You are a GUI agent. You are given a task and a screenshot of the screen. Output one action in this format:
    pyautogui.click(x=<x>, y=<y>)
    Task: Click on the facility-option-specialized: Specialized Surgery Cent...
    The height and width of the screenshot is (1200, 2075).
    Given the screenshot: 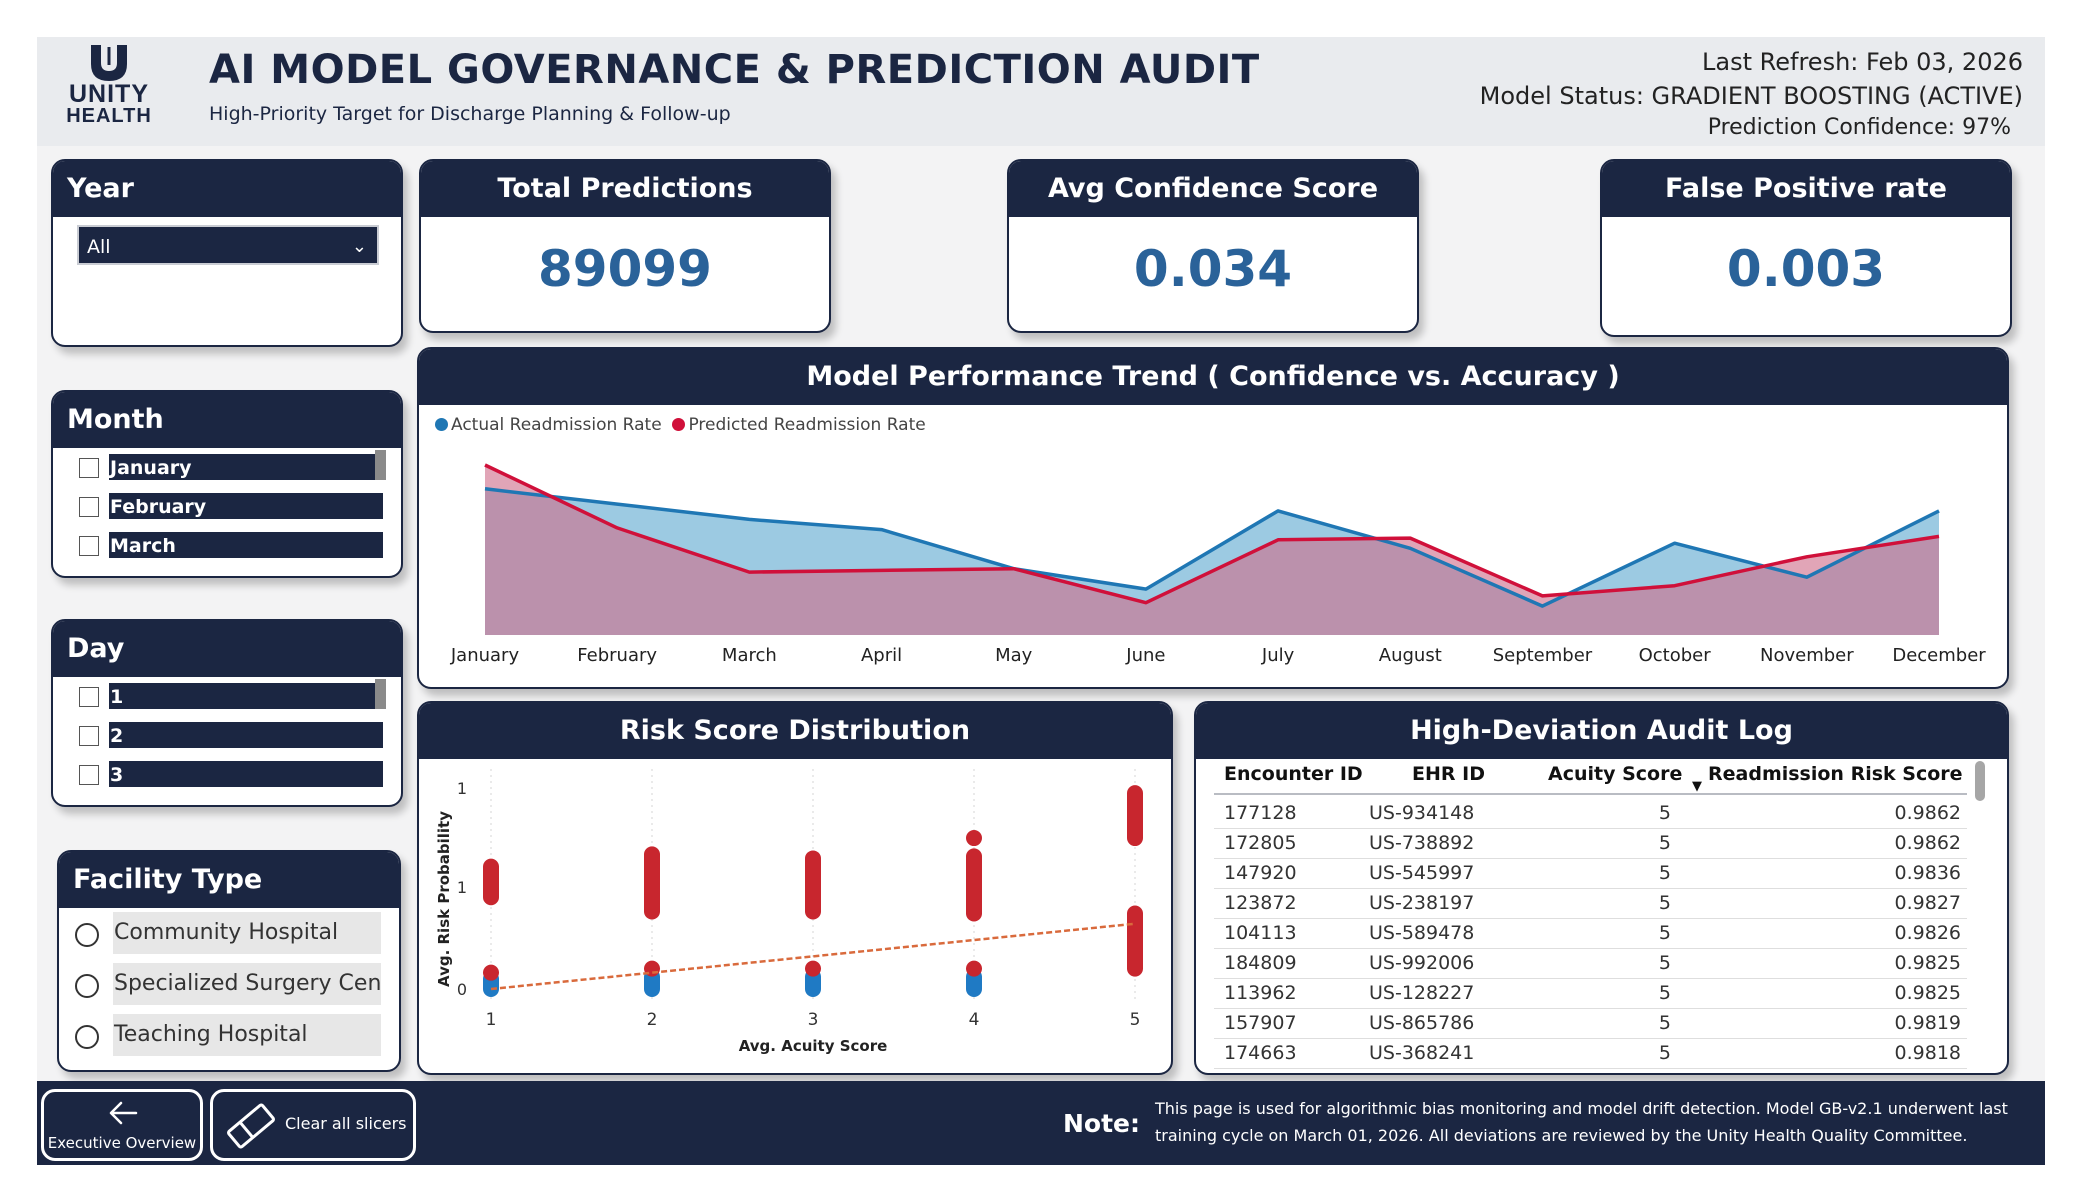 What is the action you would take?
    pyautogui.click(x=237, y=985)
    